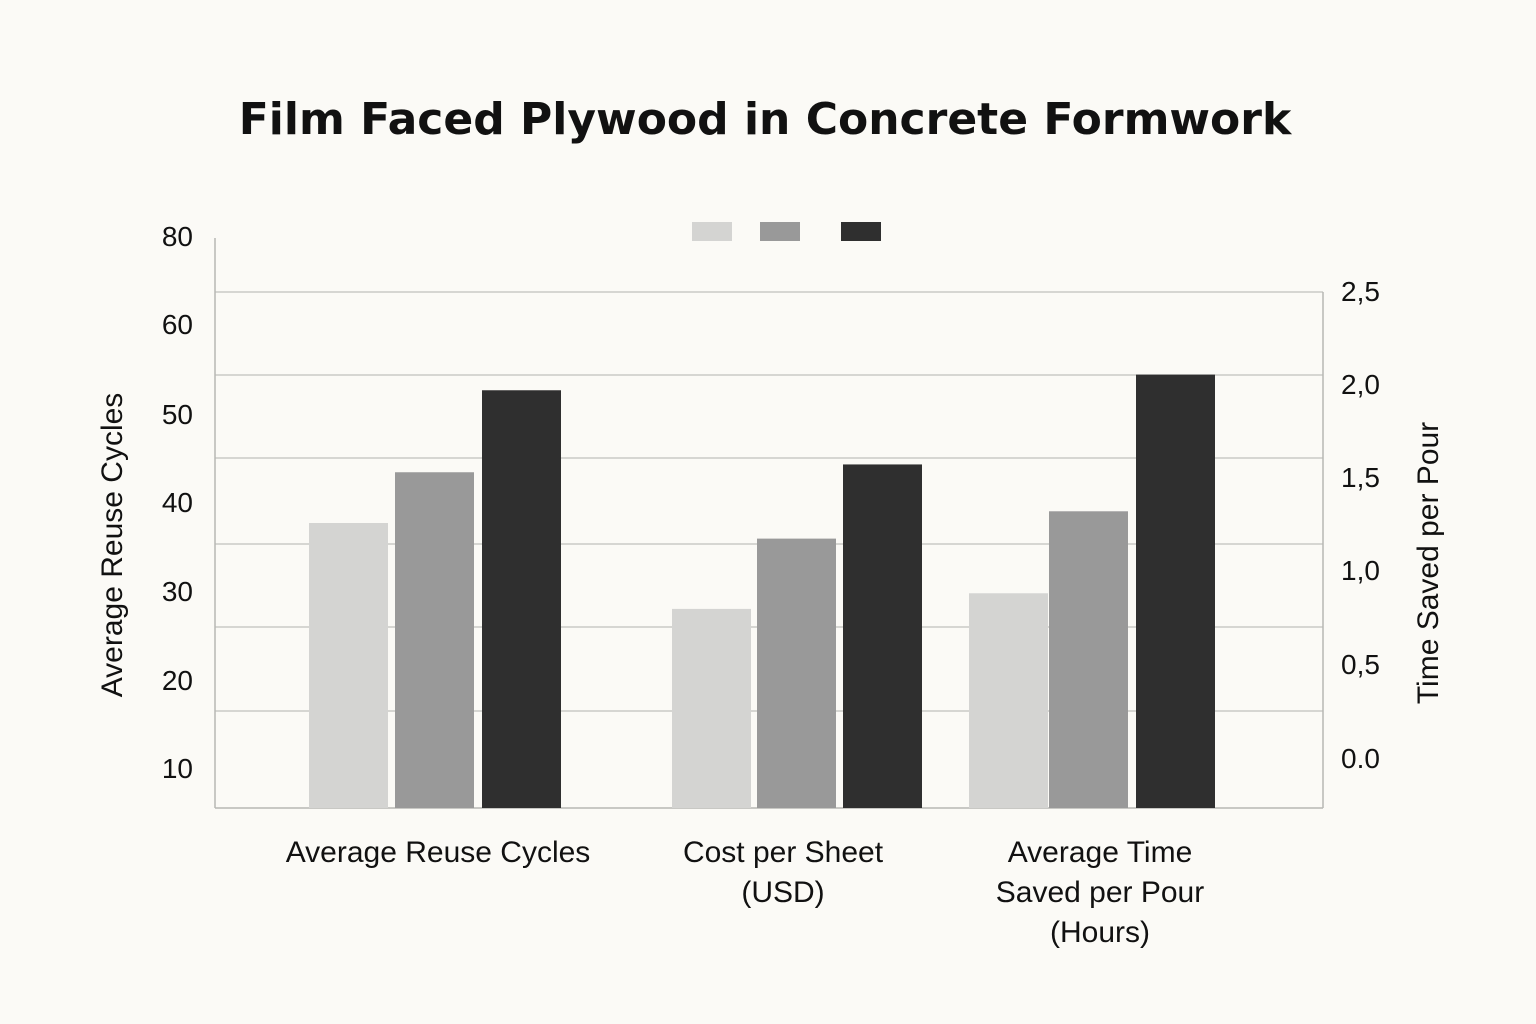 Image resolution: width=1536 pixels, height=1024 pixels. What do you see at coordinates (1360, 477) in the screenshot?
I see `y2-tick-2: 1,5` at bounding box center [1360, 477].